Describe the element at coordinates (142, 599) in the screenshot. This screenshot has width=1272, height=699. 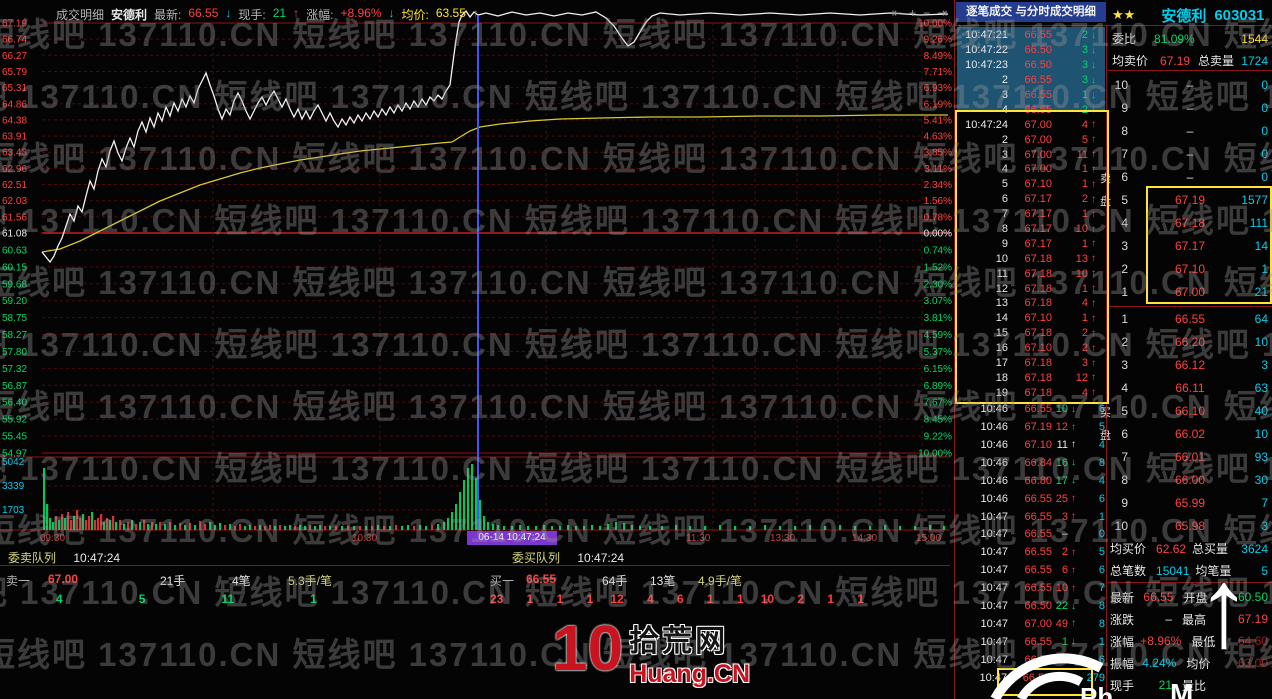
I see `sell-queue-order: 5` at that location.